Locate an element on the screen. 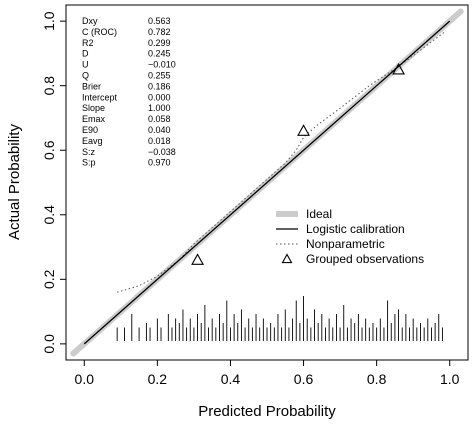 The width and height of the screenshot is (474, 425). stat-value: 0.255 is located at coordinates (159, 76).